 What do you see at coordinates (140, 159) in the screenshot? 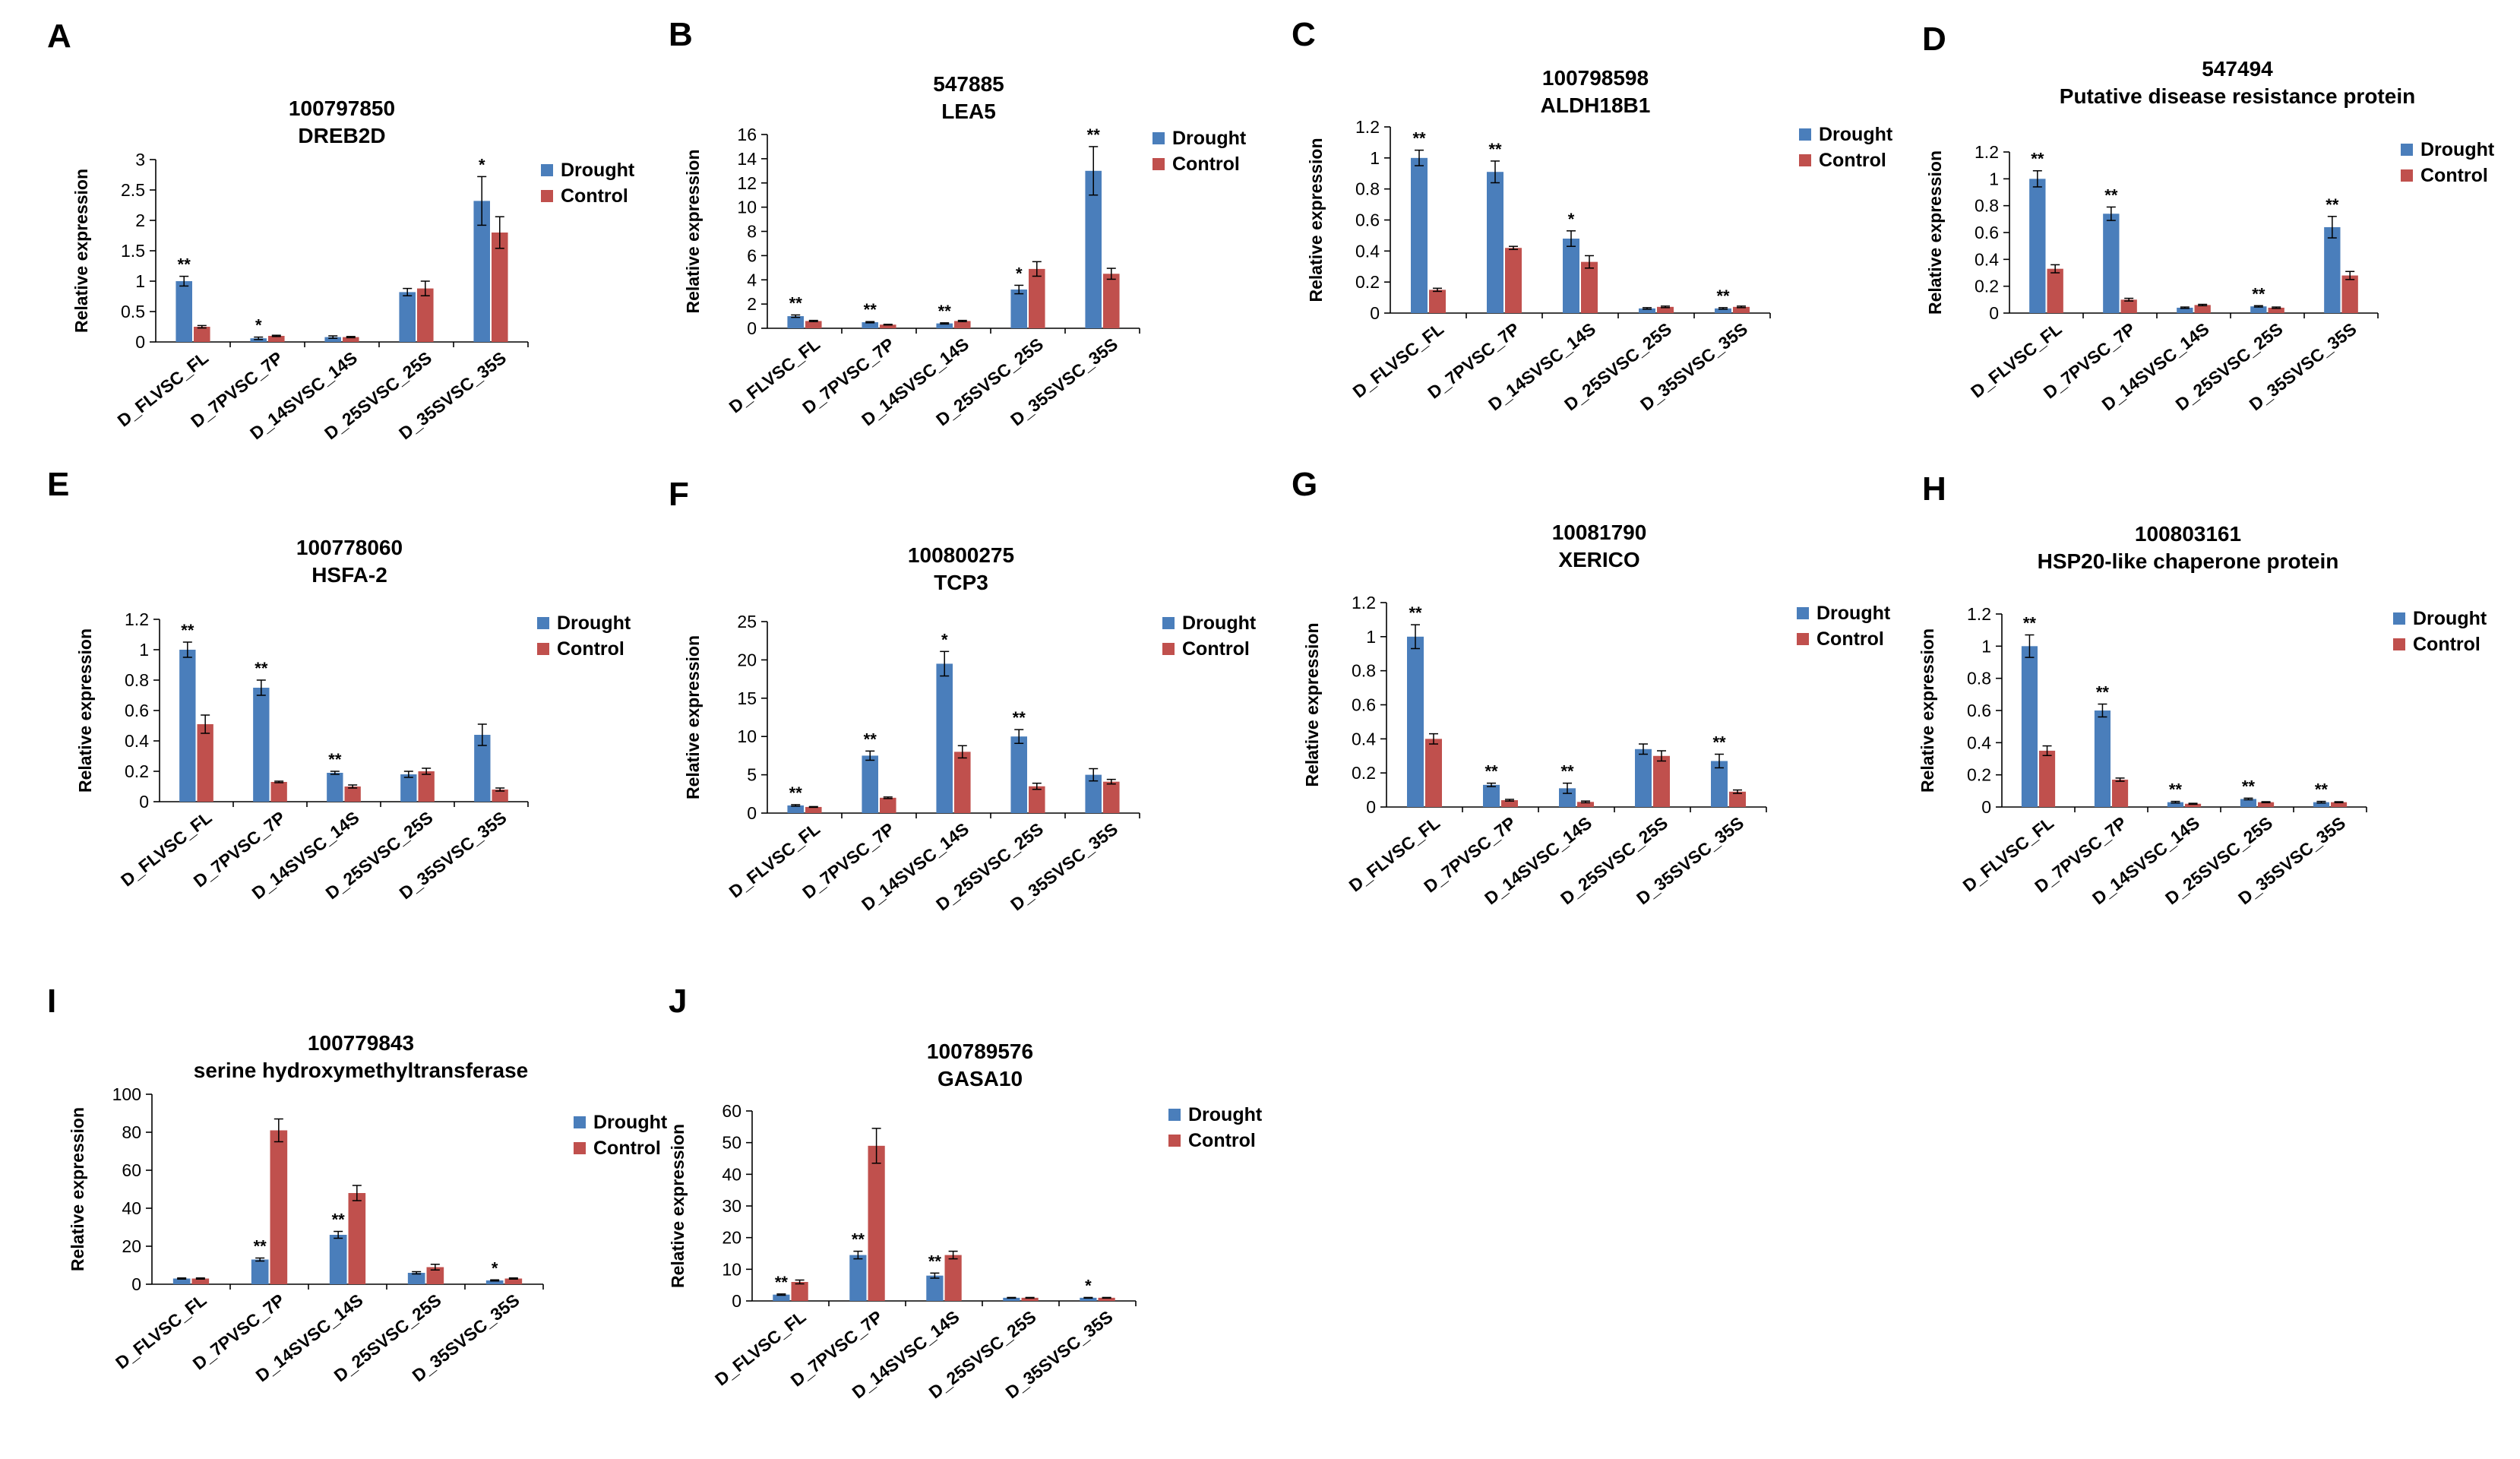
I see `y-tick-label: 3` at bounding box center [140, 159].